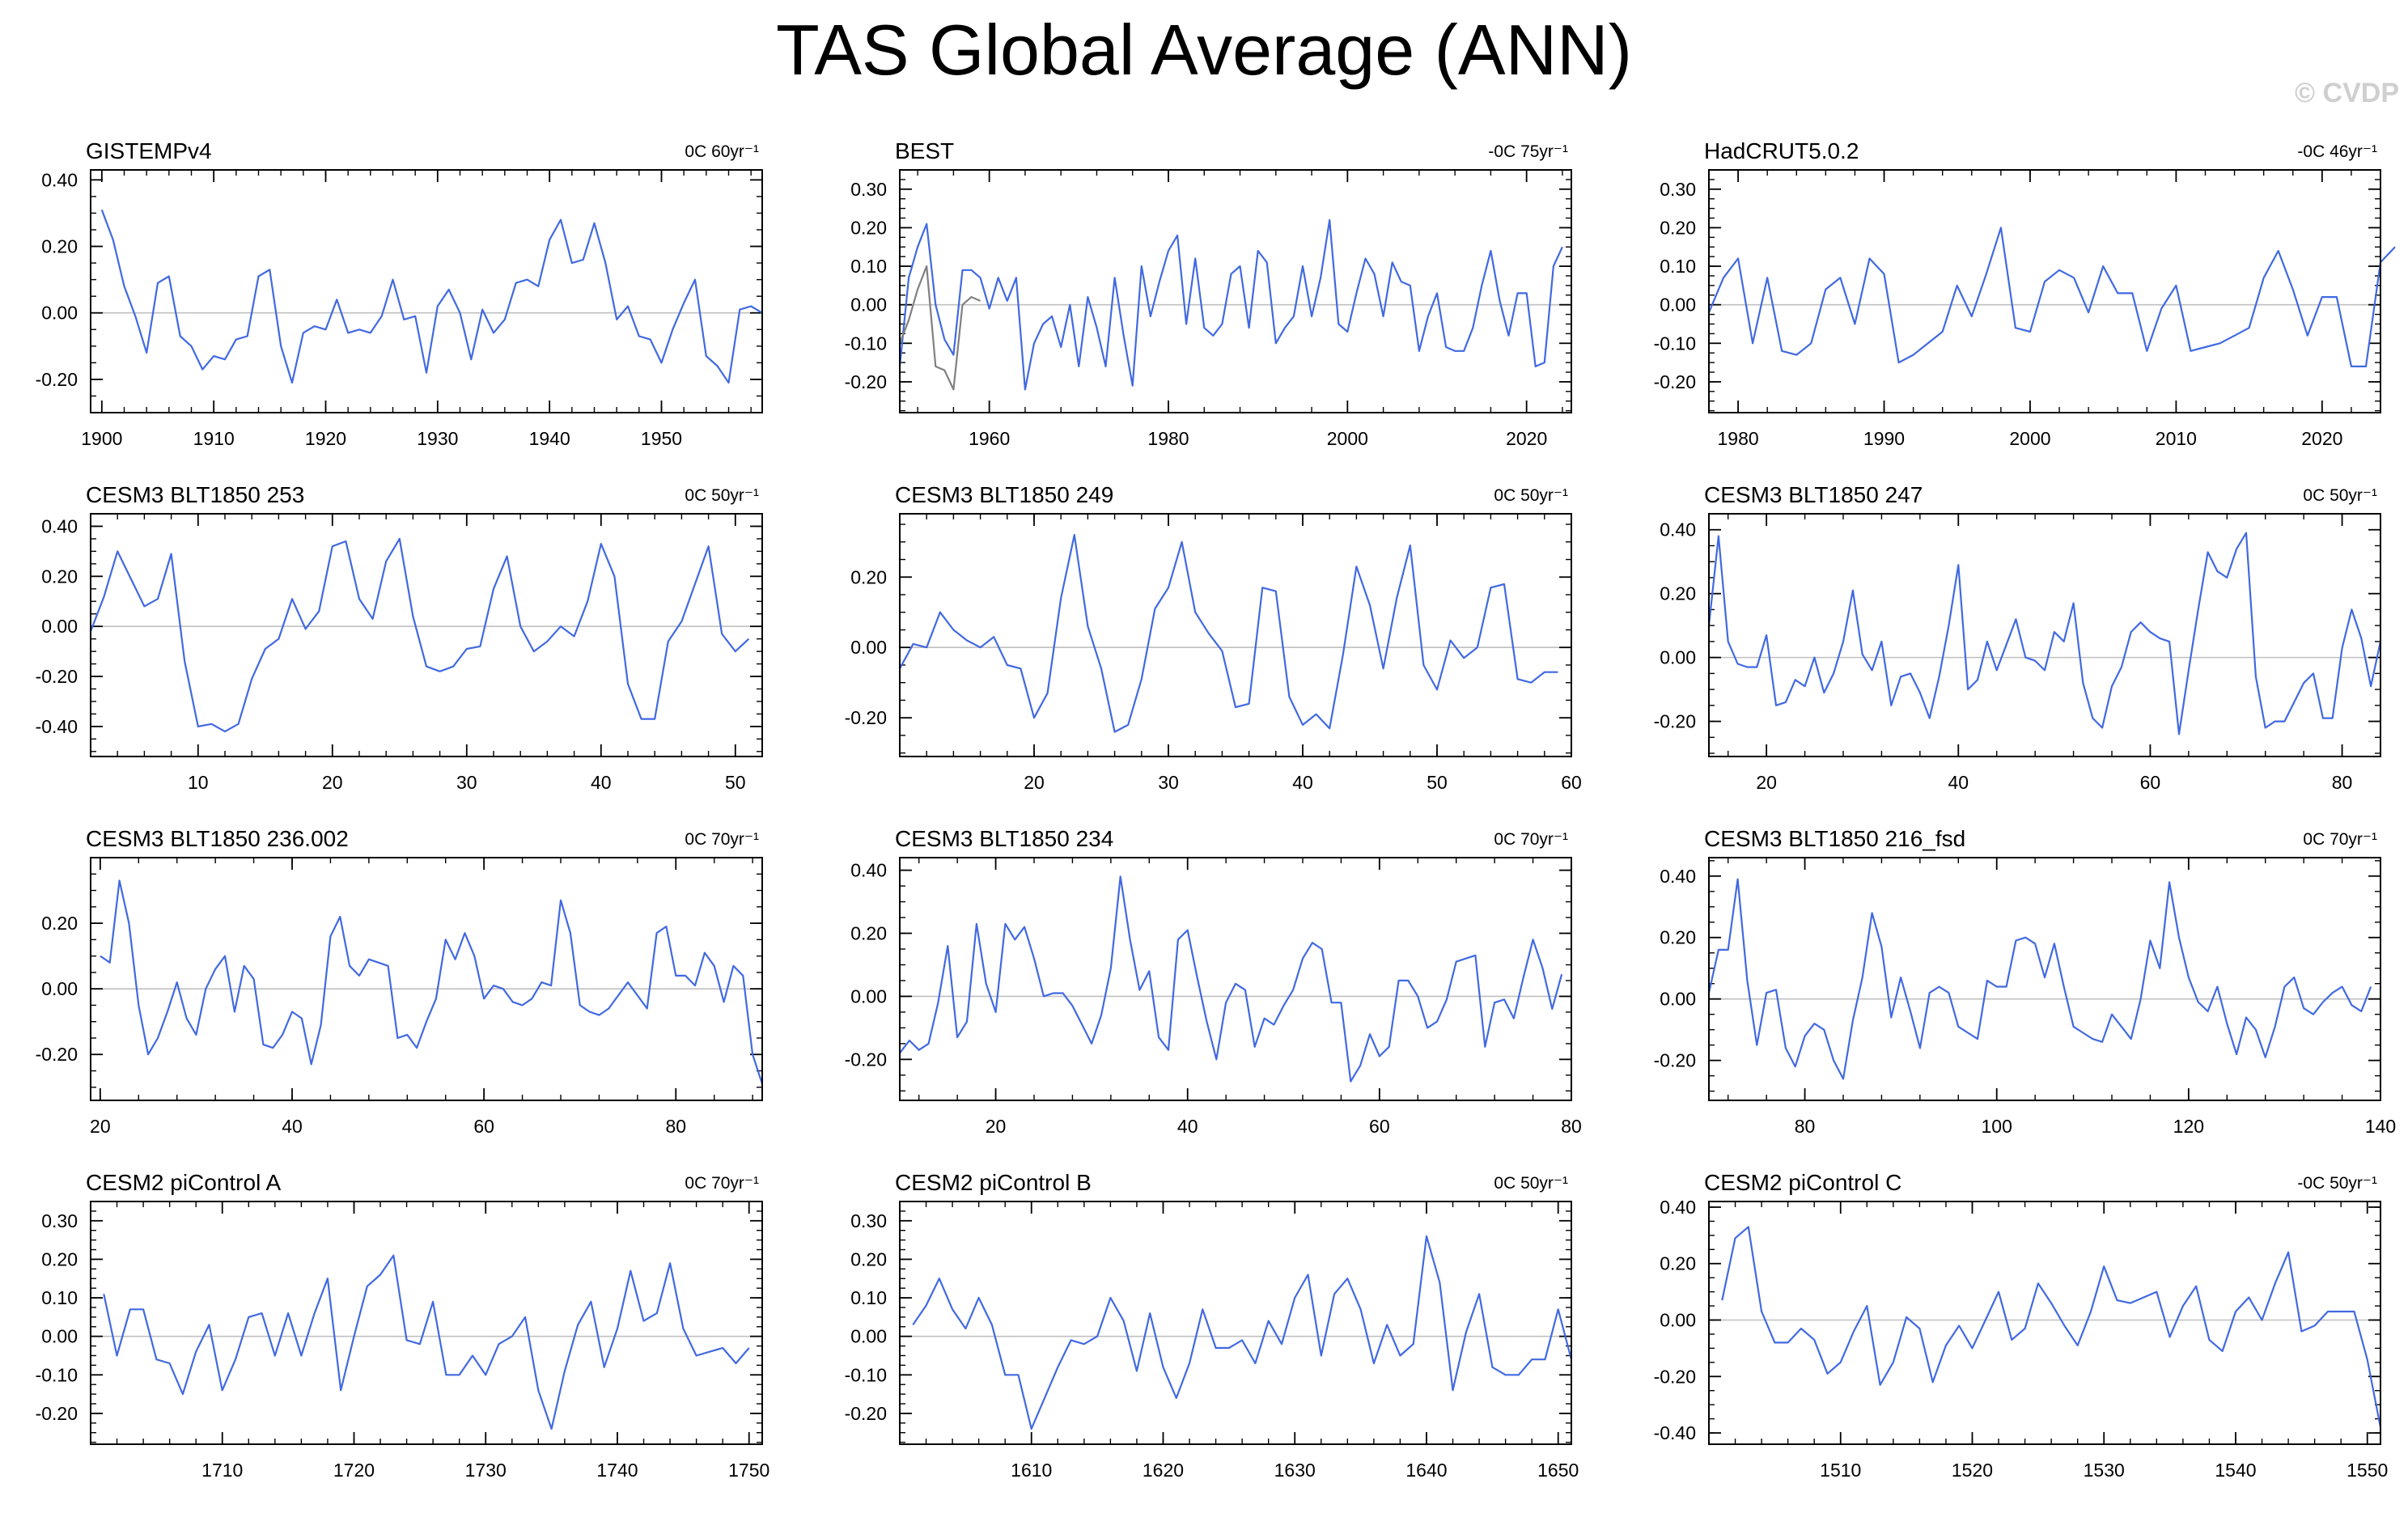 The width and height of the screenshot is (2408, 1513). Describe the element at coordinates (195, 494) in the screenshot. I see `panel-title: CESM3 BLT1850 253` at that location.